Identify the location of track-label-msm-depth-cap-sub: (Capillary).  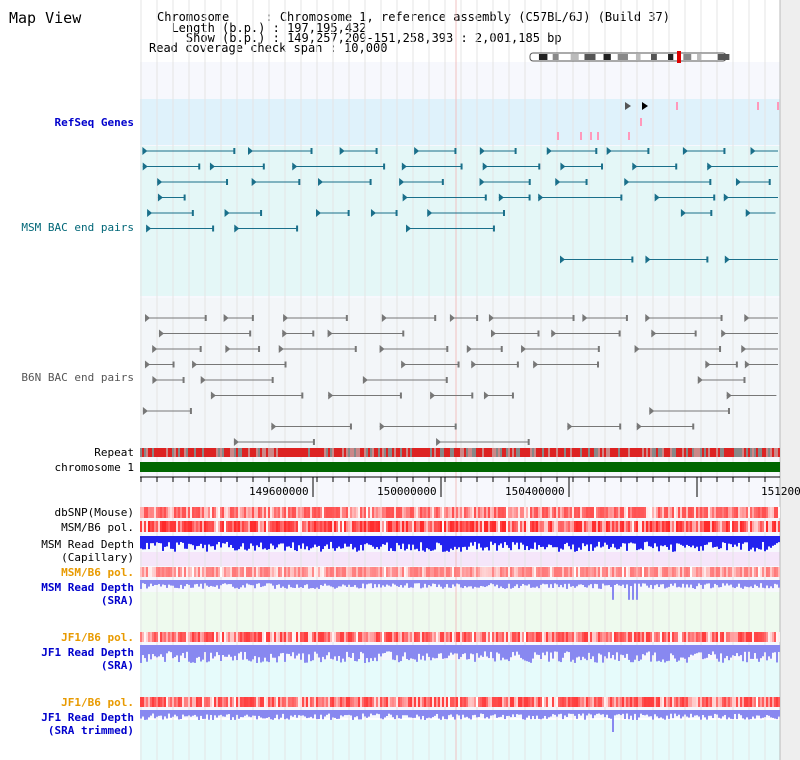
(97, 557).